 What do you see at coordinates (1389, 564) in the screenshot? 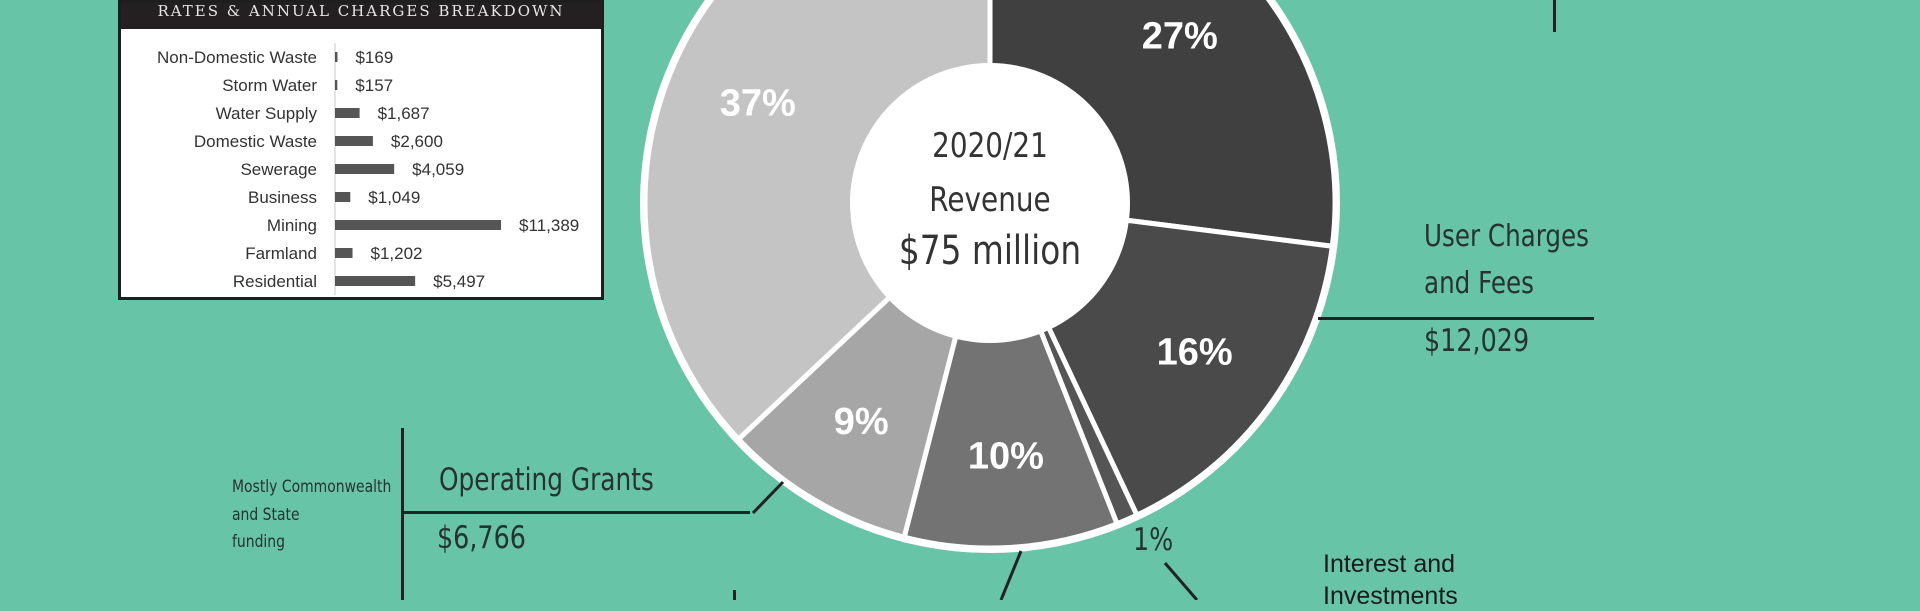
I see `interest-label-line1: Interest and` at bounding box center [1389, 564].